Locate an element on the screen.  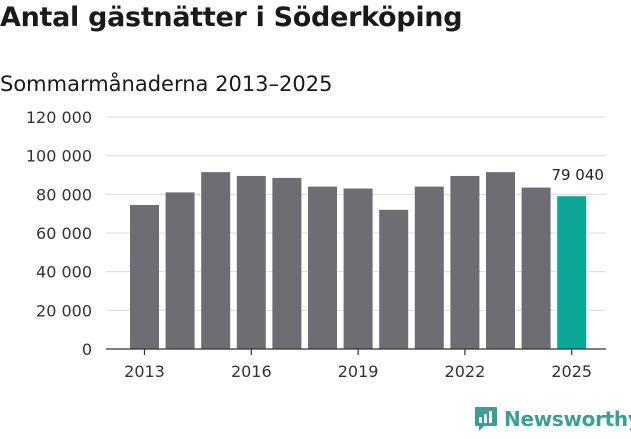
y-tick-label: 0 is located at coordinates (87, 349).